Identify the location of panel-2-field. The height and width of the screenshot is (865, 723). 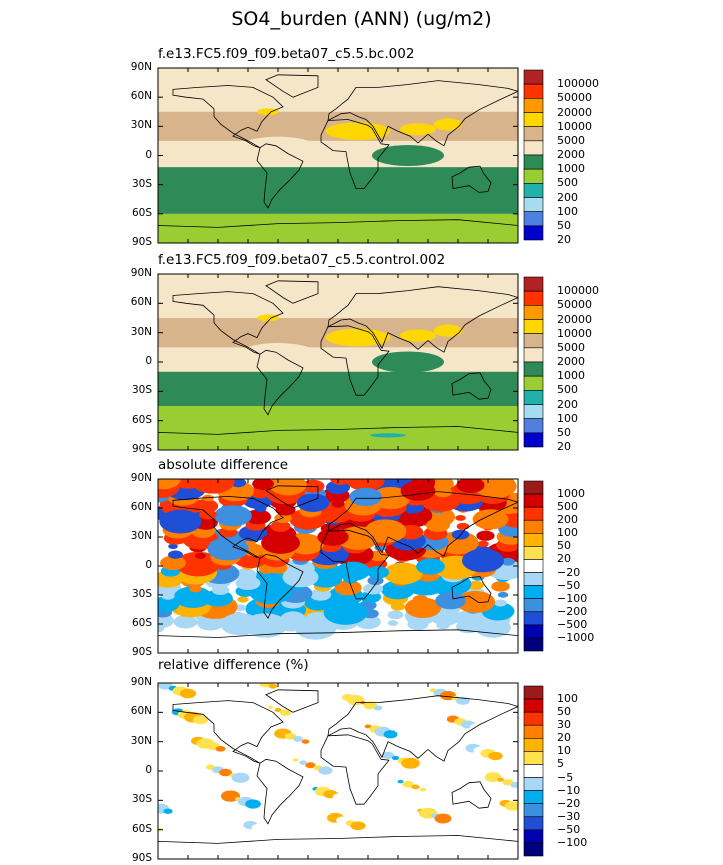
(338, 362).